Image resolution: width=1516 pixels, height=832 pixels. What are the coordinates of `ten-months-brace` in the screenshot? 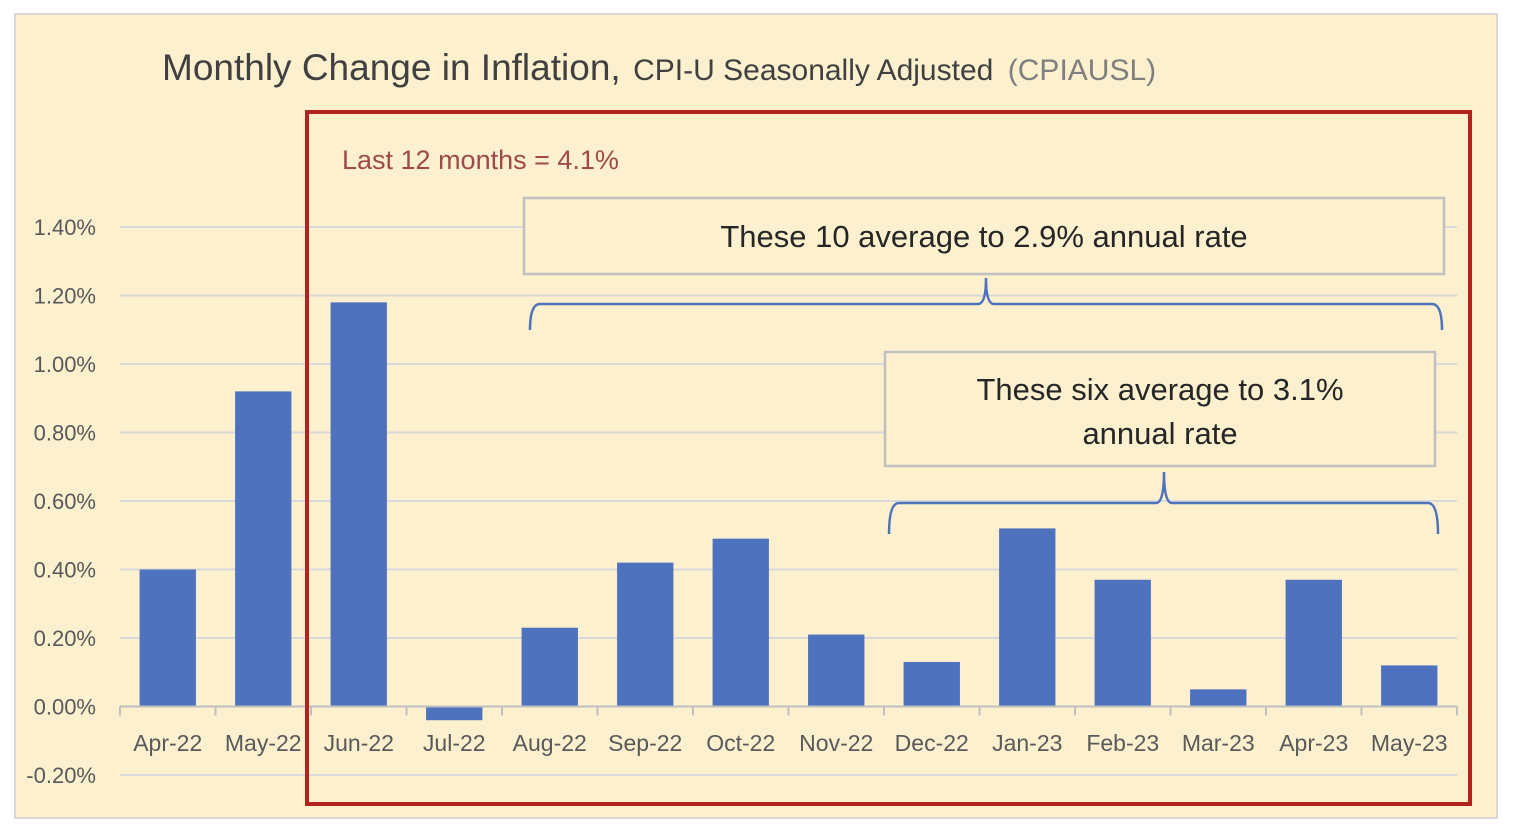 It's located at (986, 304).